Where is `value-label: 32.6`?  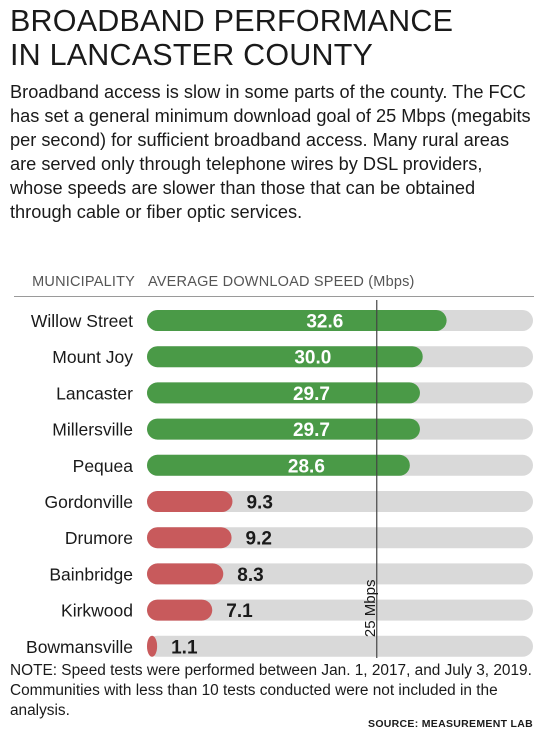
value-label: 32.6 is located at coordinates (324, 322).